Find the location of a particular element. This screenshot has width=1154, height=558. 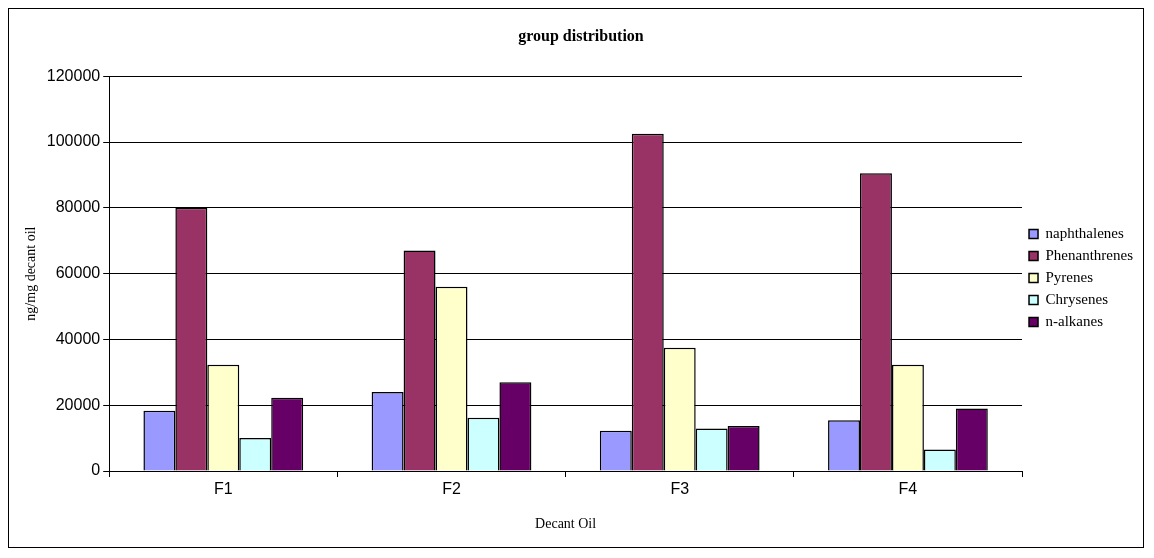

x-tick-label: F2 is located at coordinates (451, 489).